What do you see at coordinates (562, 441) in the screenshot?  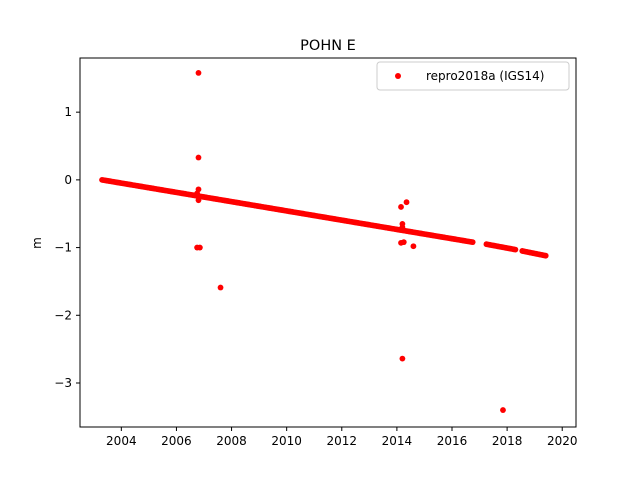 I see `x-tick-label: 2020` at bounding box center [562, 441].